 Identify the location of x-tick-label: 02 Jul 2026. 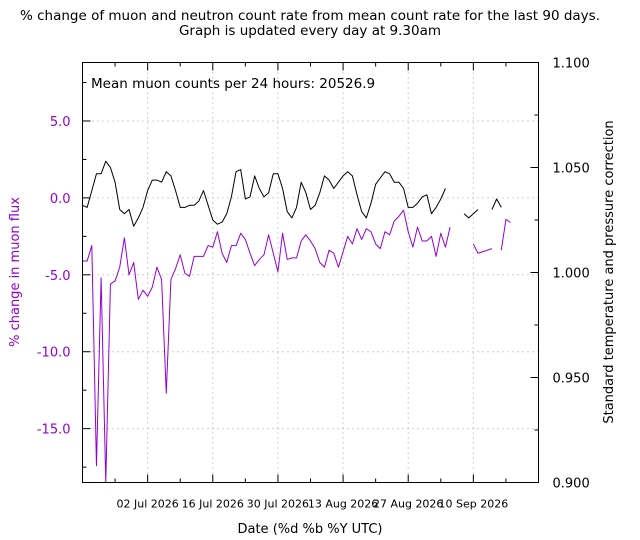
(148, 504).